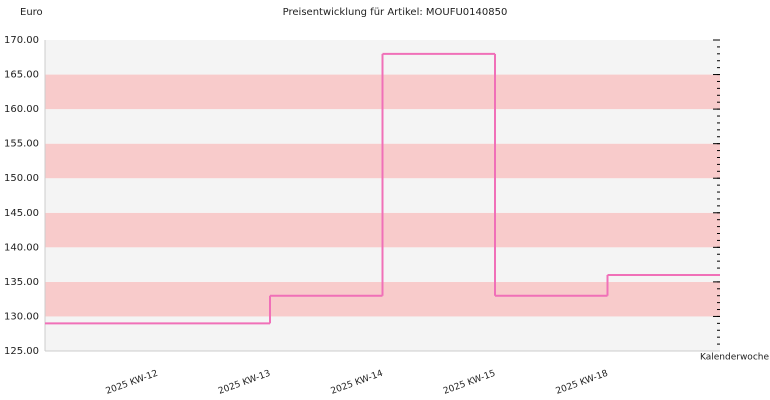 The width and height of the screenshot is (770, 400). Describe the element at coordinates (21, 109) in the screenshot. I see `y-tick-label: 160.00` at that location.